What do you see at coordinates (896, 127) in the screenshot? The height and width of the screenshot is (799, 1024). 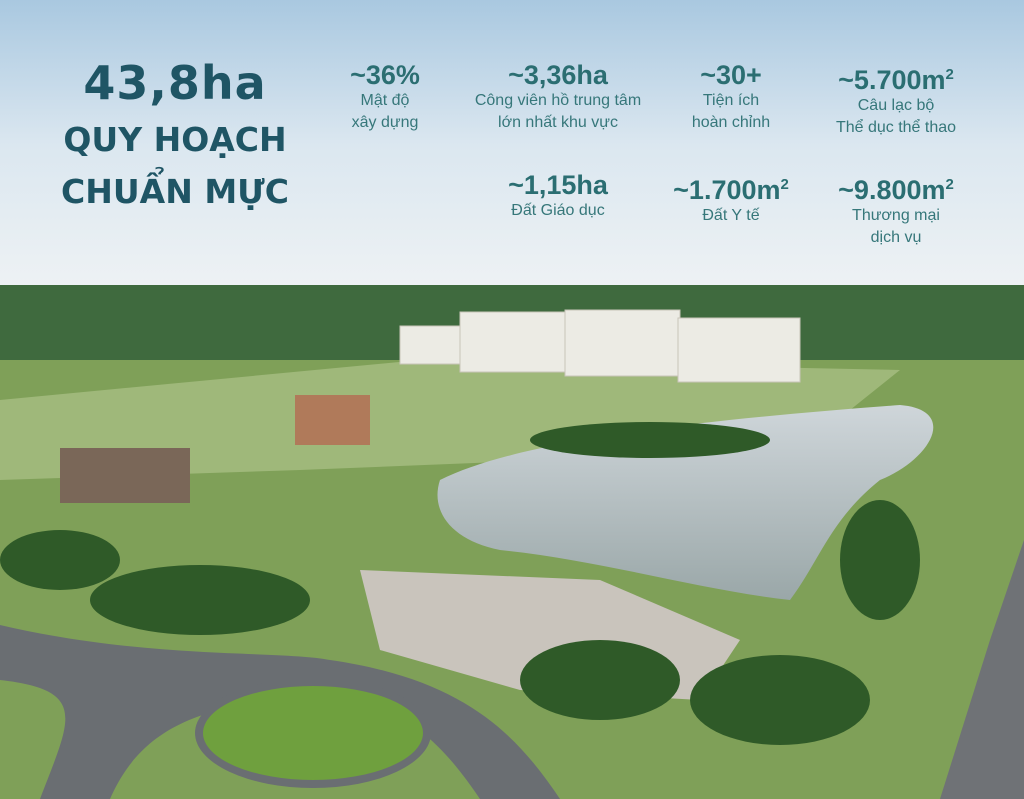 I see `stat-label: Thể dục thể thao` at bounding box center [896, 127].